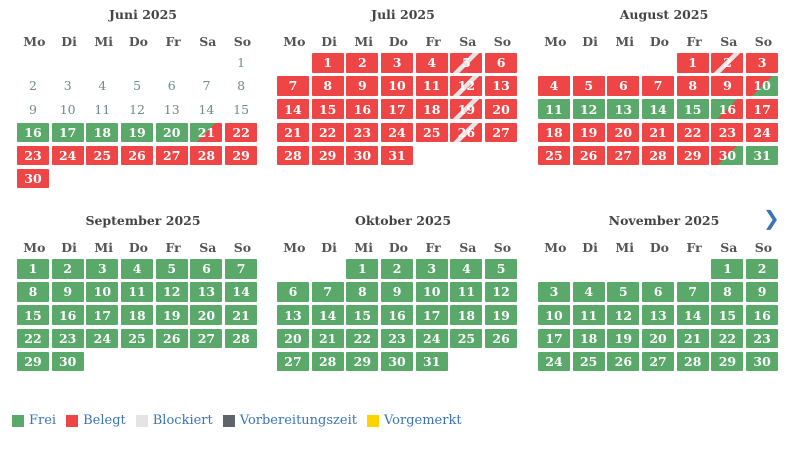  Describe the element at coordinates (431, 132) in the screenshot. I see `day-cell-belegt: 25` at that location.